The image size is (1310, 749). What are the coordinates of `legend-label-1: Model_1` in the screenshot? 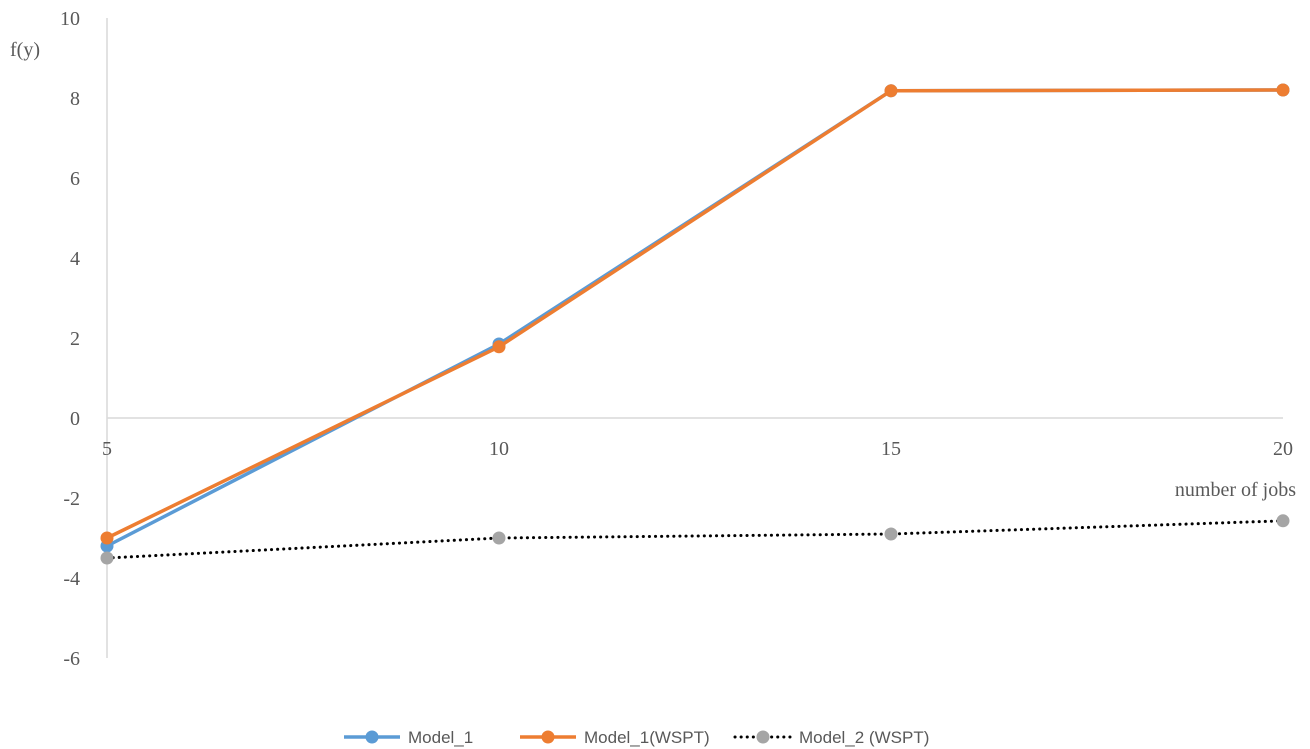 It's located at (440, 737).